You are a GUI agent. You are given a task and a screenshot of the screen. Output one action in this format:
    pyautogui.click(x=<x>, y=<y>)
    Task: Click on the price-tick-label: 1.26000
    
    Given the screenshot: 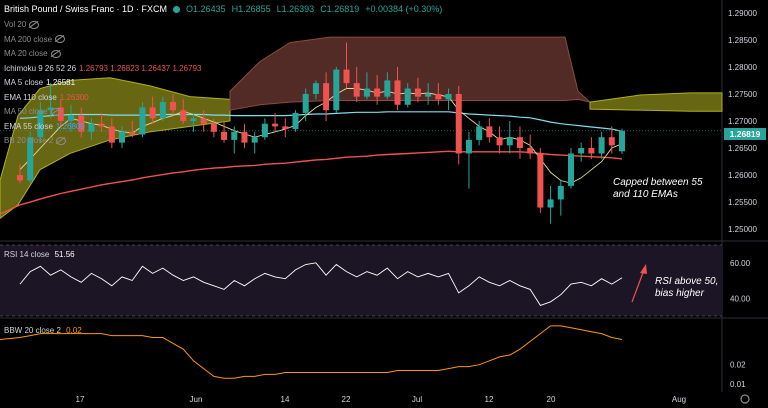 What is the action you would take?
    pyautogui.click(x=742, y=175)
    